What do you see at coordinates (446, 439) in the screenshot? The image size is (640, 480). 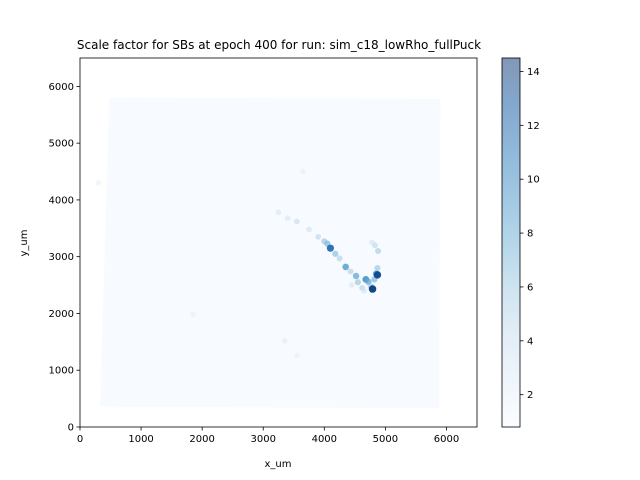 I see `x-tick-label: 6000` at bounding box center [446, 439].